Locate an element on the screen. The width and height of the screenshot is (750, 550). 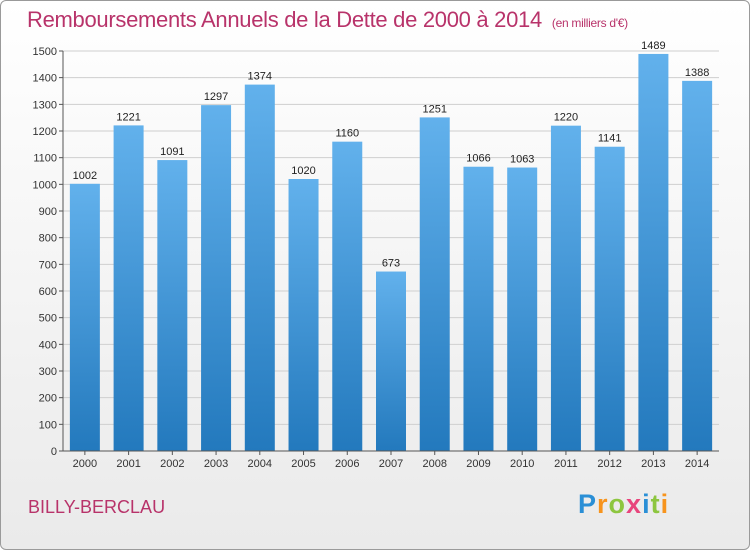
bar-2011 is located at coordinates (565, 288).